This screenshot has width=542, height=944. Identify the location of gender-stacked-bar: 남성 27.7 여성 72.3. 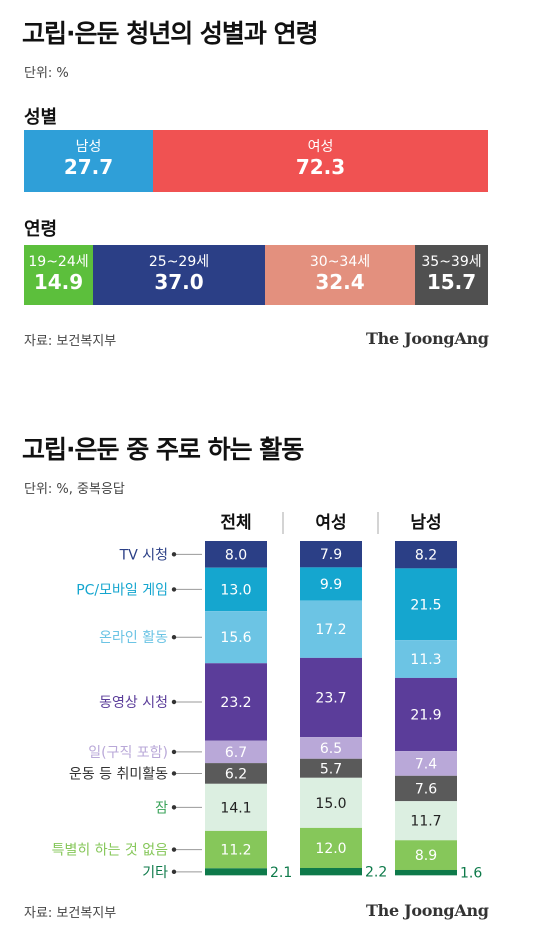
(256, 161).